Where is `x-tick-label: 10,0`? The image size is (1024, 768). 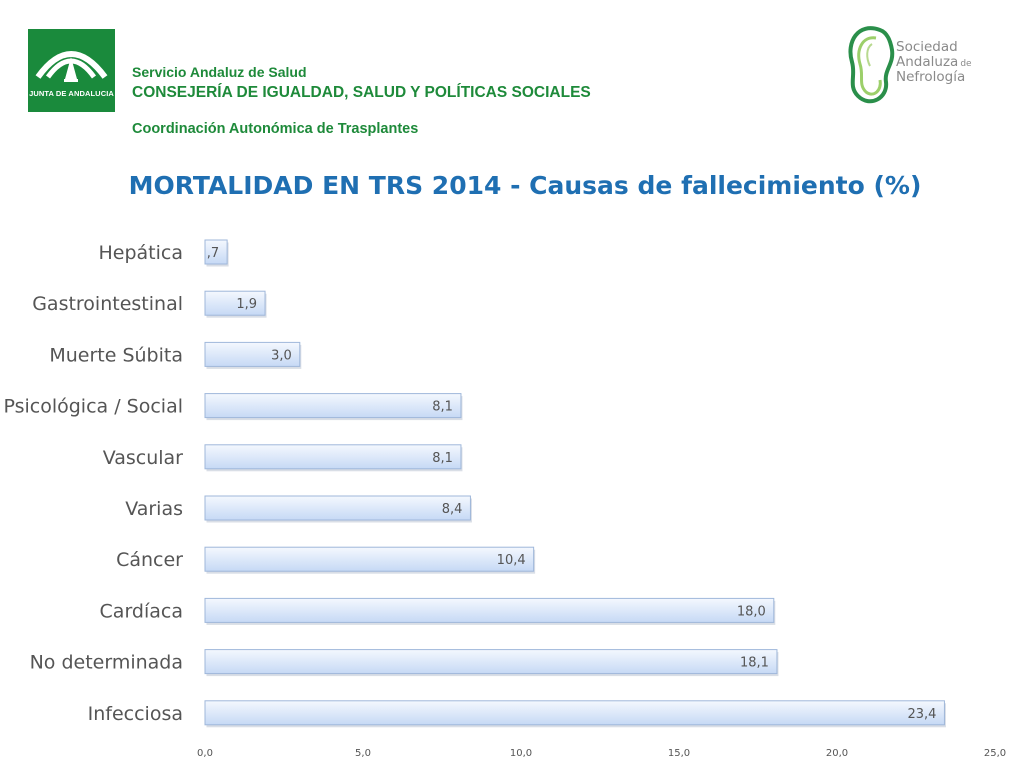
x-tick-label: 10,0 is located at coordinates (521, 753).